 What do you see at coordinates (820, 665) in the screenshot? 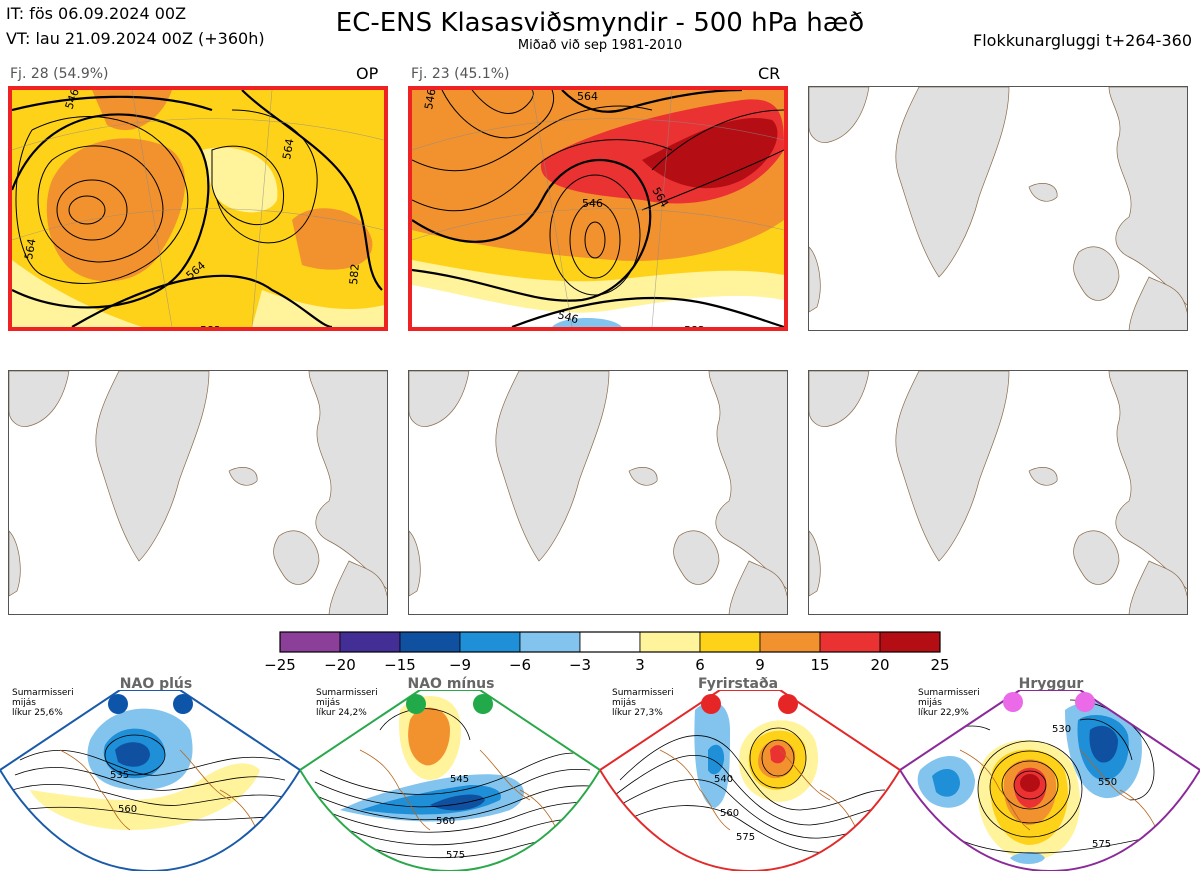
I see `colorbar-tick: 15` at bounding box center [820, 665].